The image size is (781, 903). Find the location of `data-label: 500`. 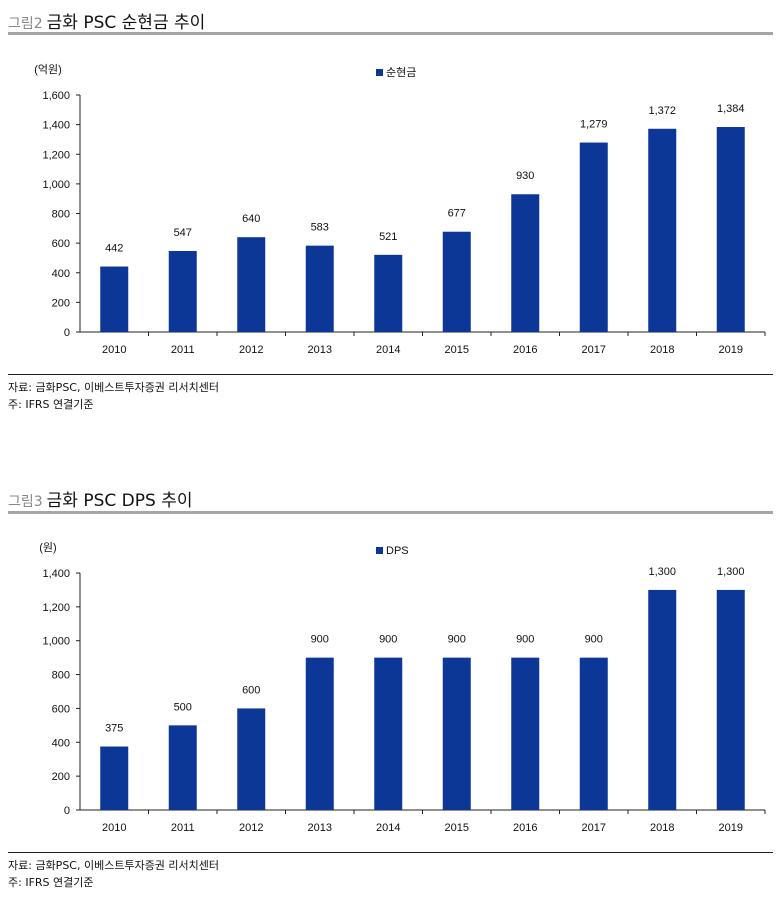

data-label: 500 is located at coordinates (183, 707).